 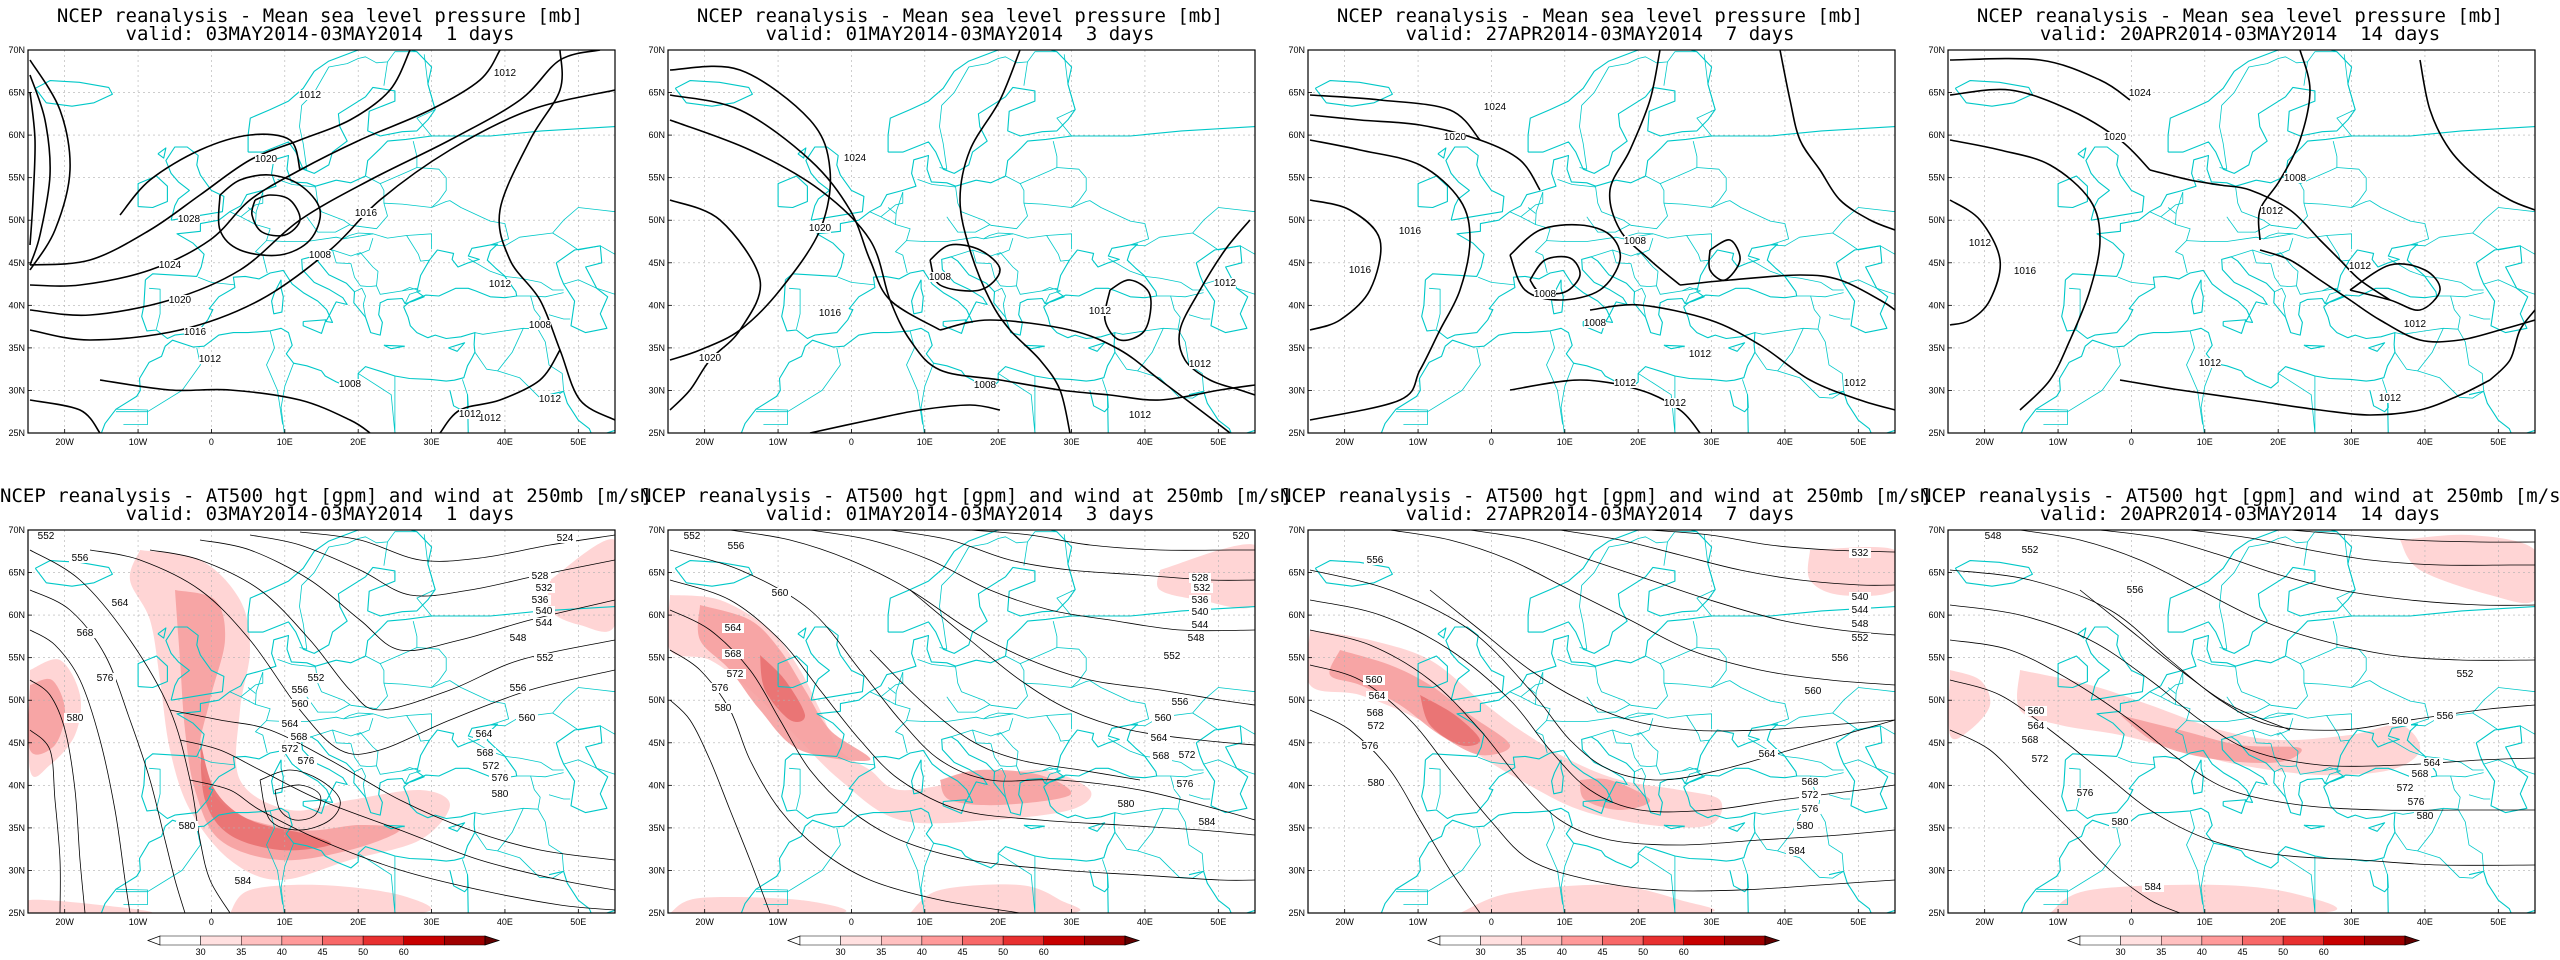 I want to click on contour-label: 1008, so click(x=1545, y=294).